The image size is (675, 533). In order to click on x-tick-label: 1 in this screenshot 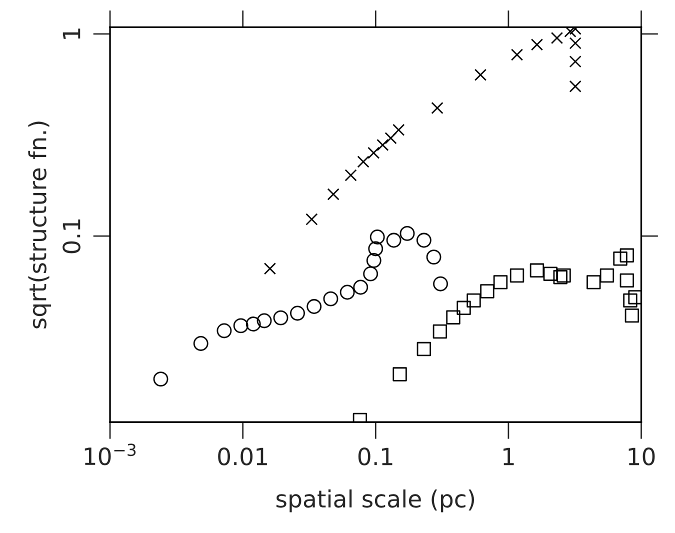, I will do `click(509, 457)`.